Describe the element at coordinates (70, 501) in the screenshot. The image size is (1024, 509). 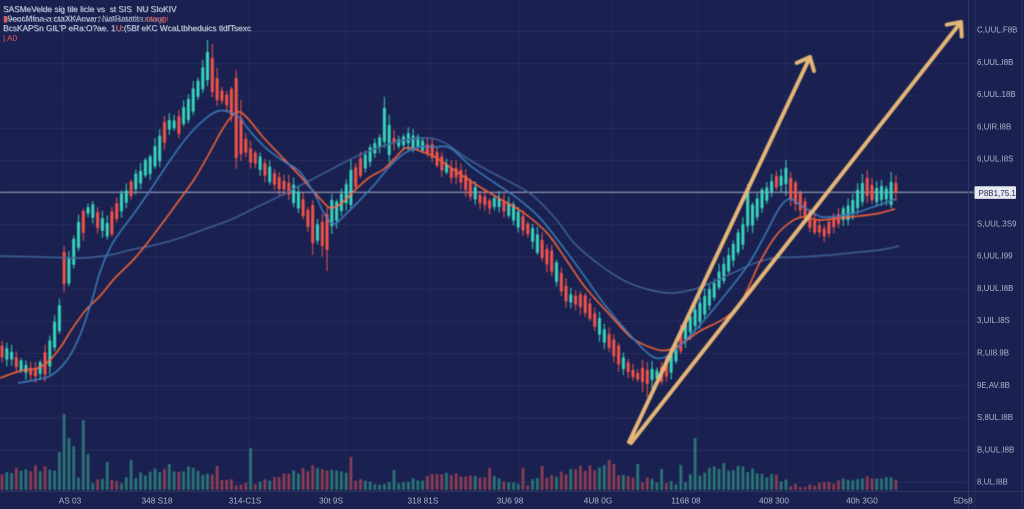
I see `svg-text: AS 03` at that location.